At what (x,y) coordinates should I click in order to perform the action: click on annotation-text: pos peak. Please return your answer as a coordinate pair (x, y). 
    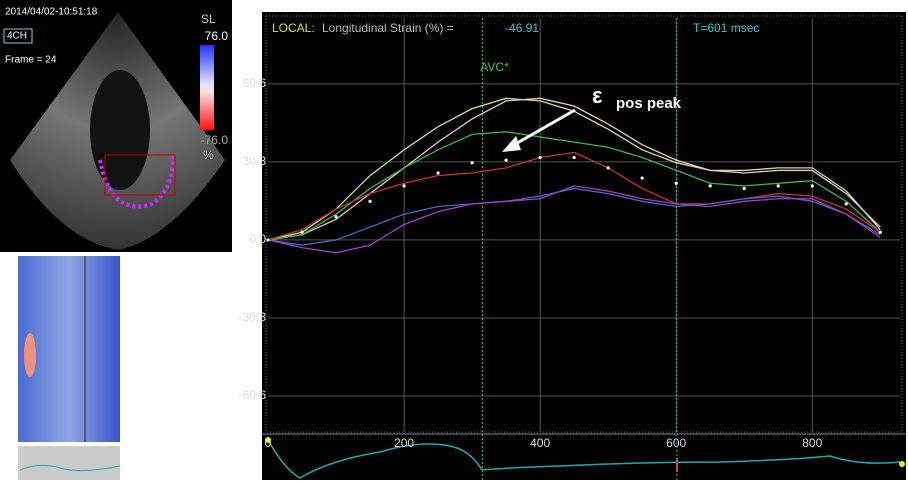
    Looking at the image, I should click on (649, 103).